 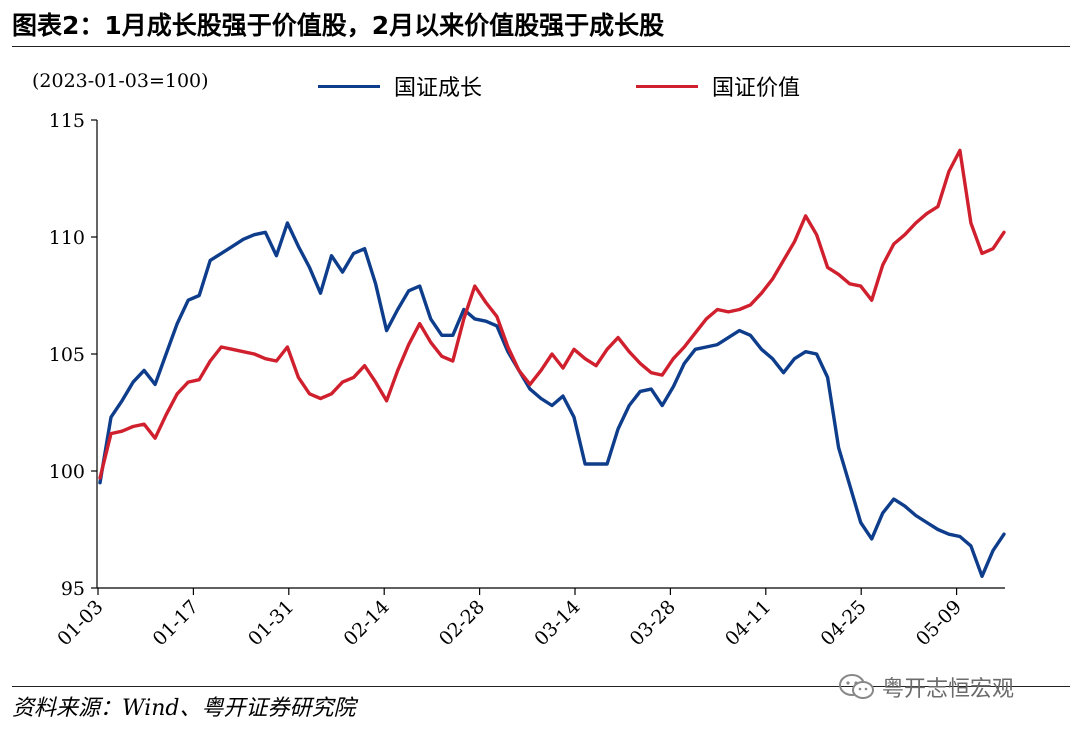 What do you see at coordinates (349, 86) in the screenshot?
I see `legend-line-growth` at bounding box center [349, 86].